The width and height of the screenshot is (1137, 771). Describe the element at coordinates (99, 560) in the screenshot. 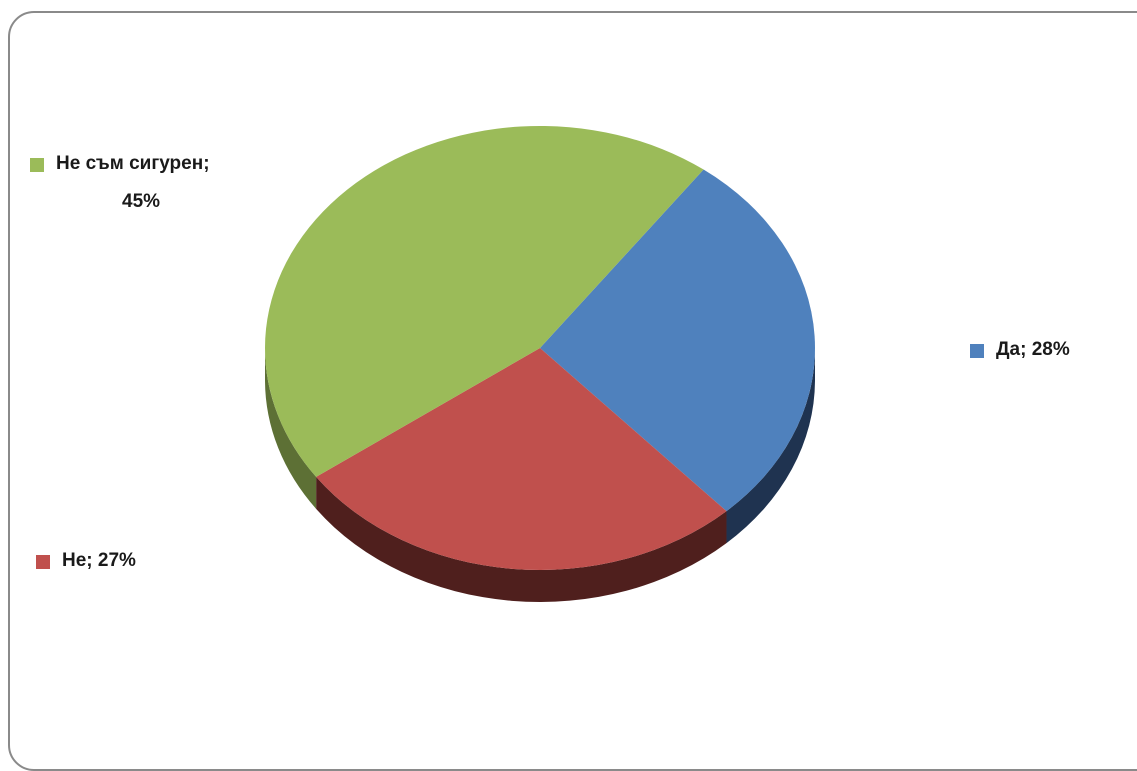

I see `label-no-text: Не; 27%` at that location.